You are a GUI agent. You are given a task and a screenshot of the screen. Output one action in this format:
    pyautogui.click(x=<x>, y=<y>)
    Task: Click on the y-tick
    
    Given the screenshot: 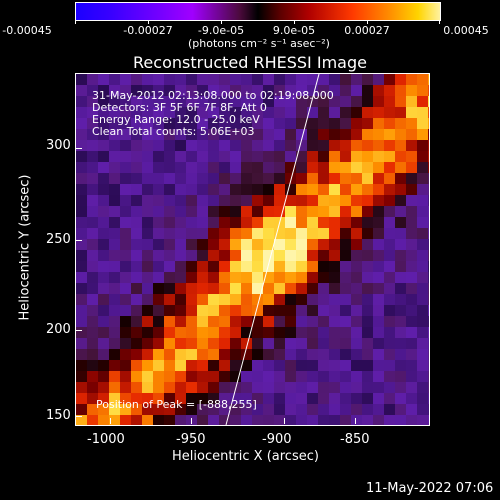 What is the action you would take?
    pyautogui.click(x=79, y=330)
    